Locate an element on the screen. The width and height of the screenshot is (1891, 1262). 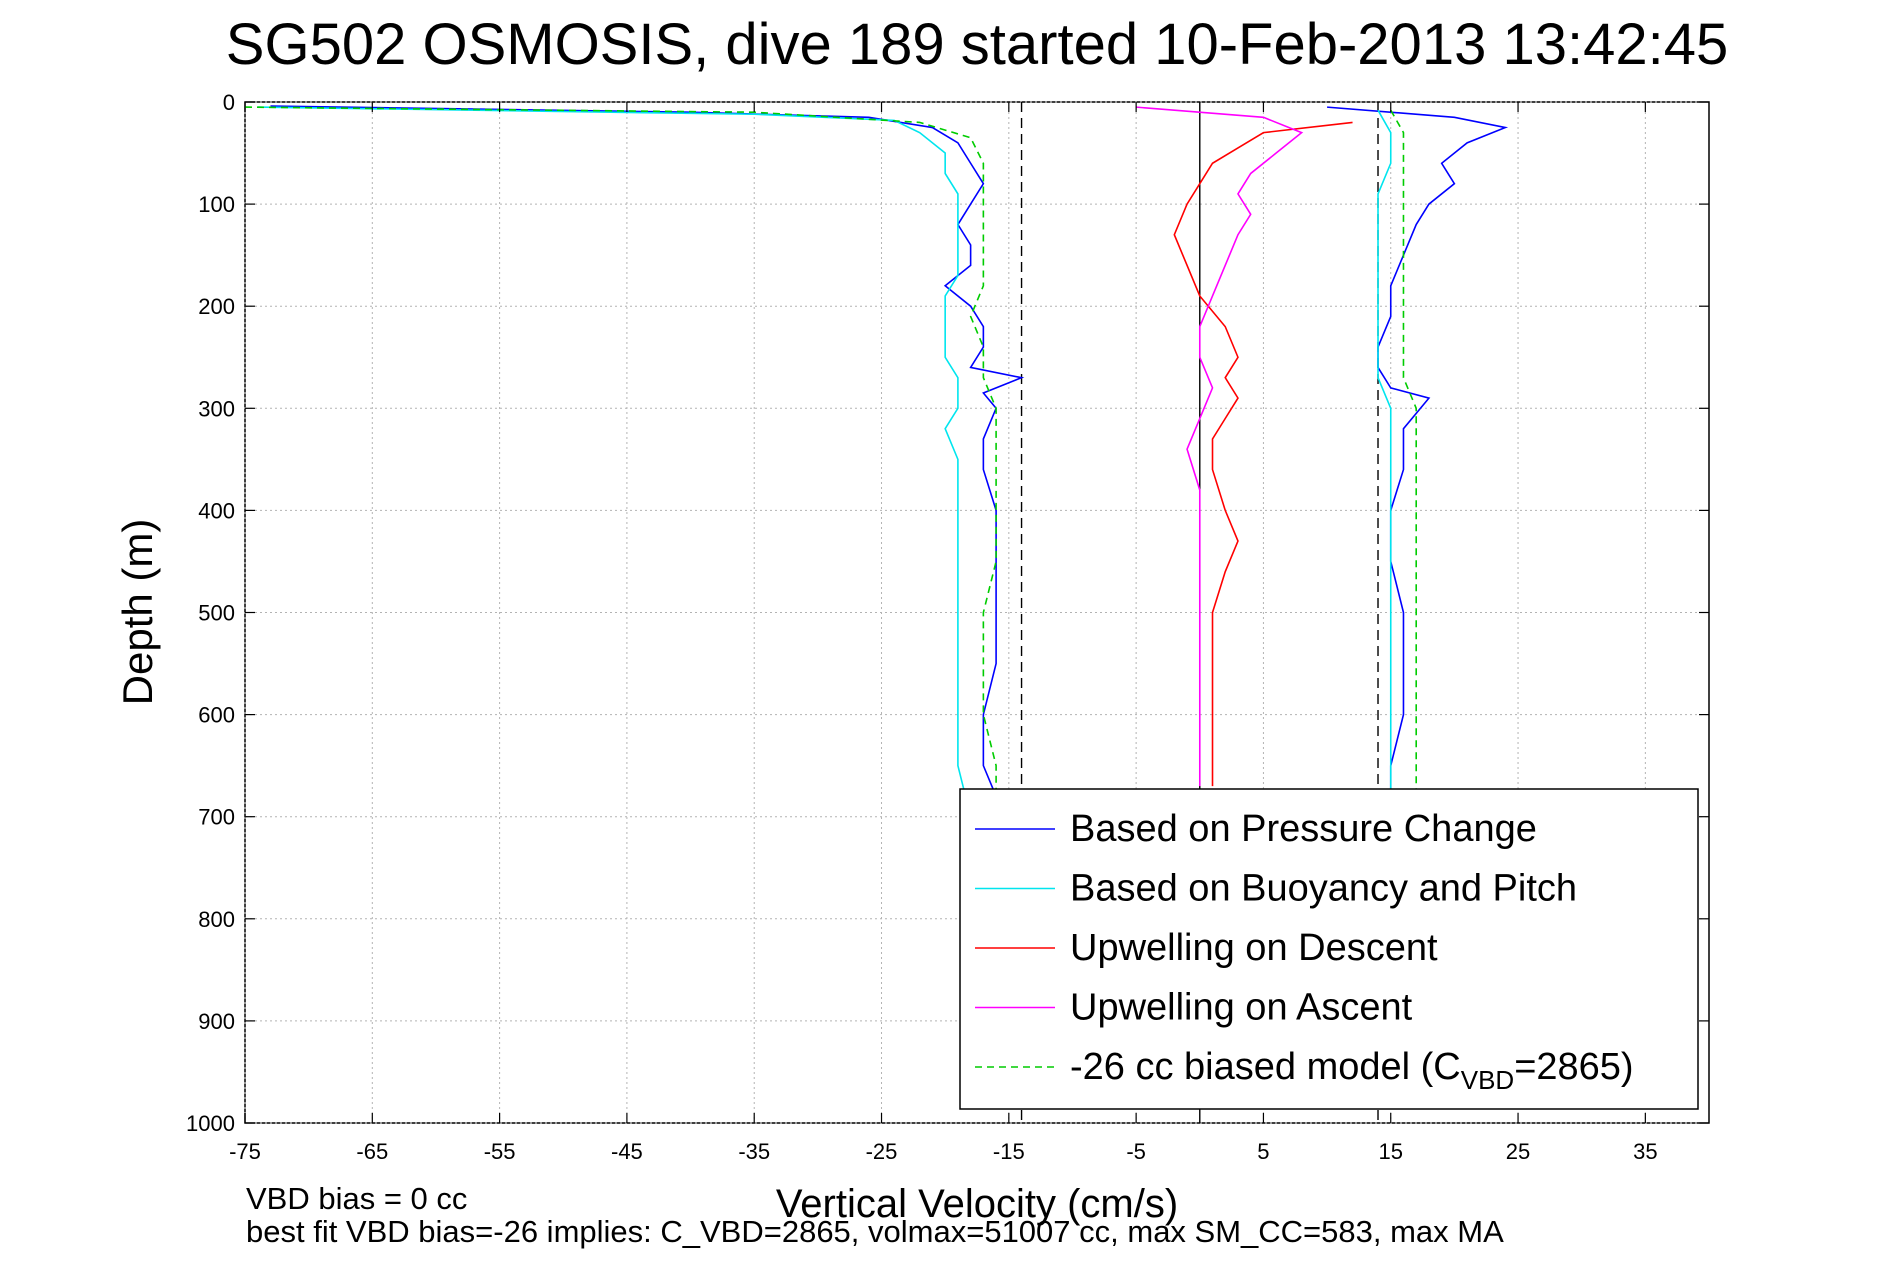
y-tick-label: 400 is located at coordinates (216, 510).